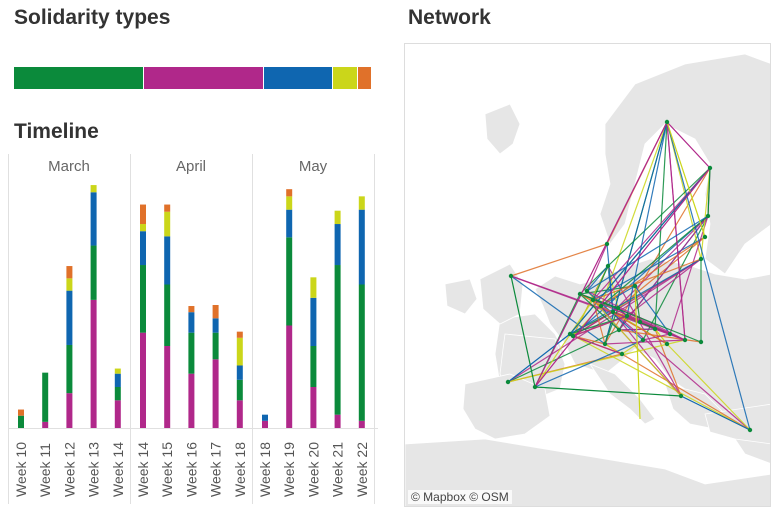  I want to click on type-segment-magenta, so click(203, 78).